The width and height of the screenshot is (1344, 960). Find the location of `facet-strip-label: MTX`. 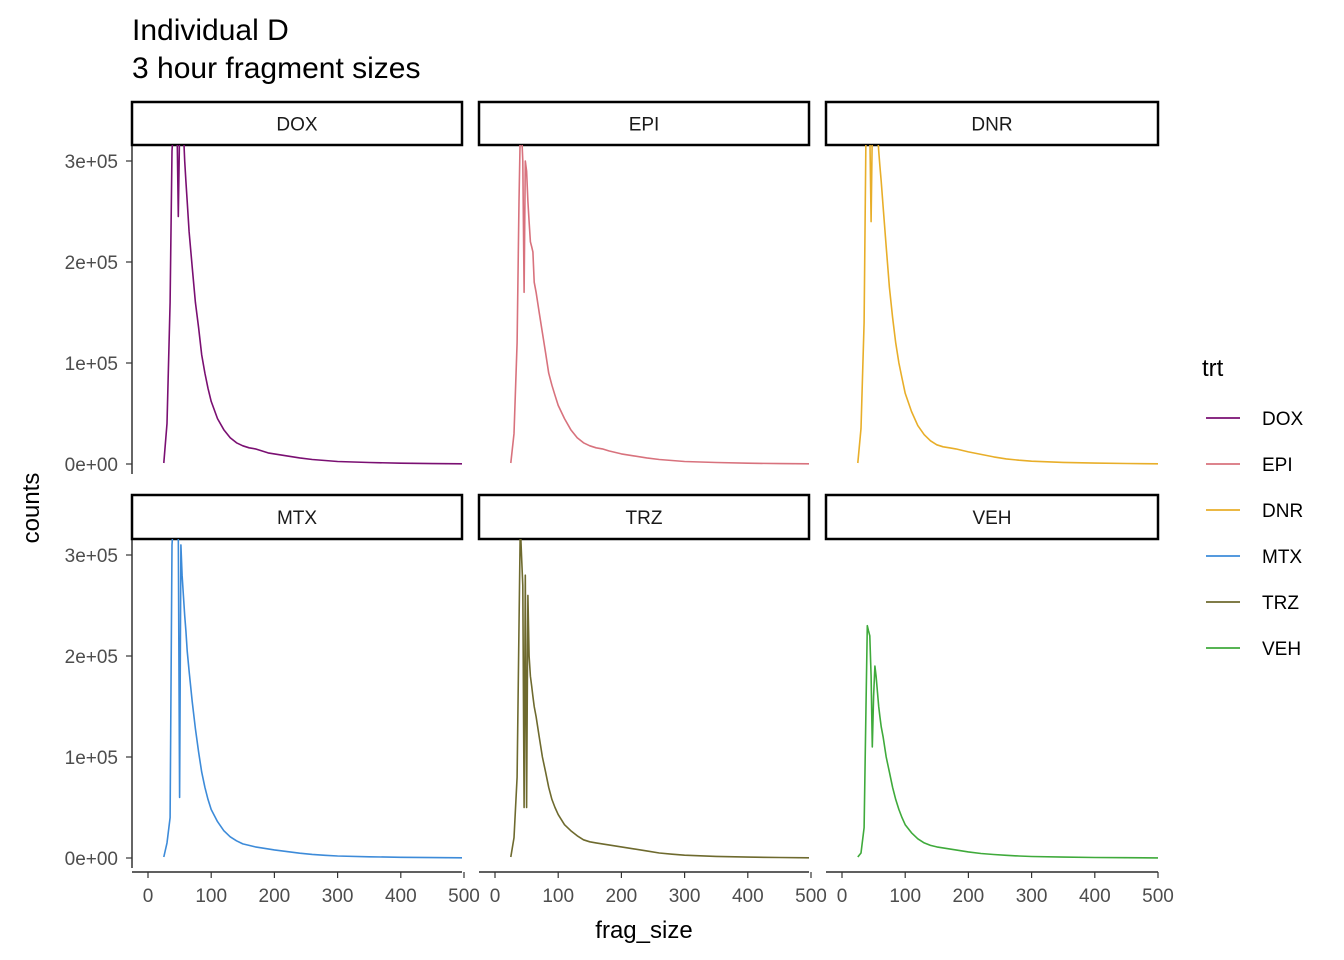

facet-strip-label: MTX is located at coordinates (297, 518).